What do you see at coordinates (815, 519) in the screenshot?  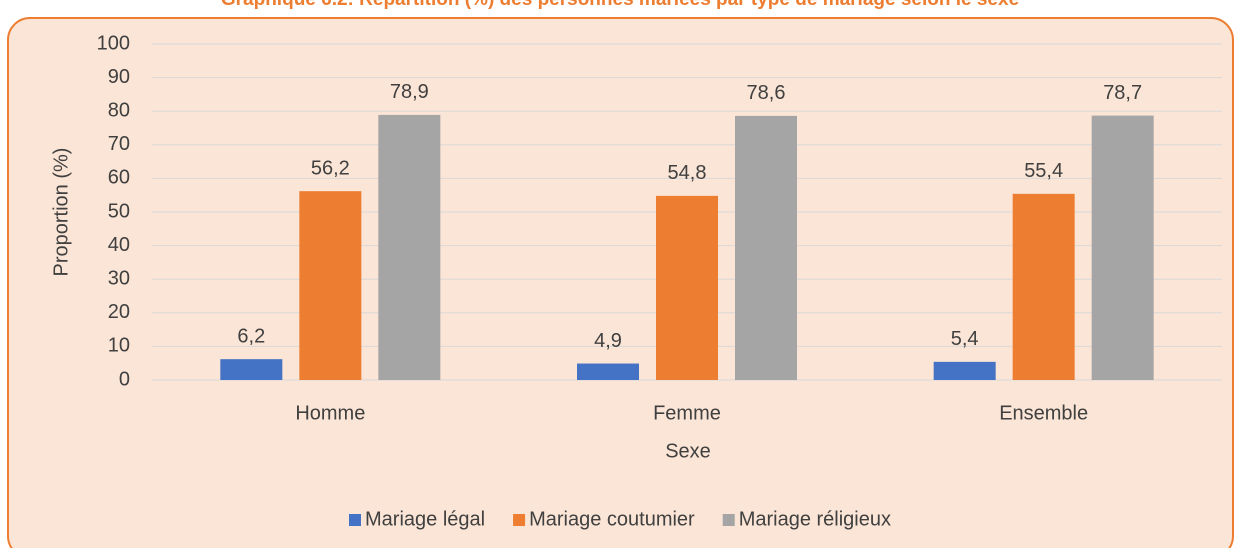 I see `legend-label: Mariage réligieux` at bounding box center [815, 519].